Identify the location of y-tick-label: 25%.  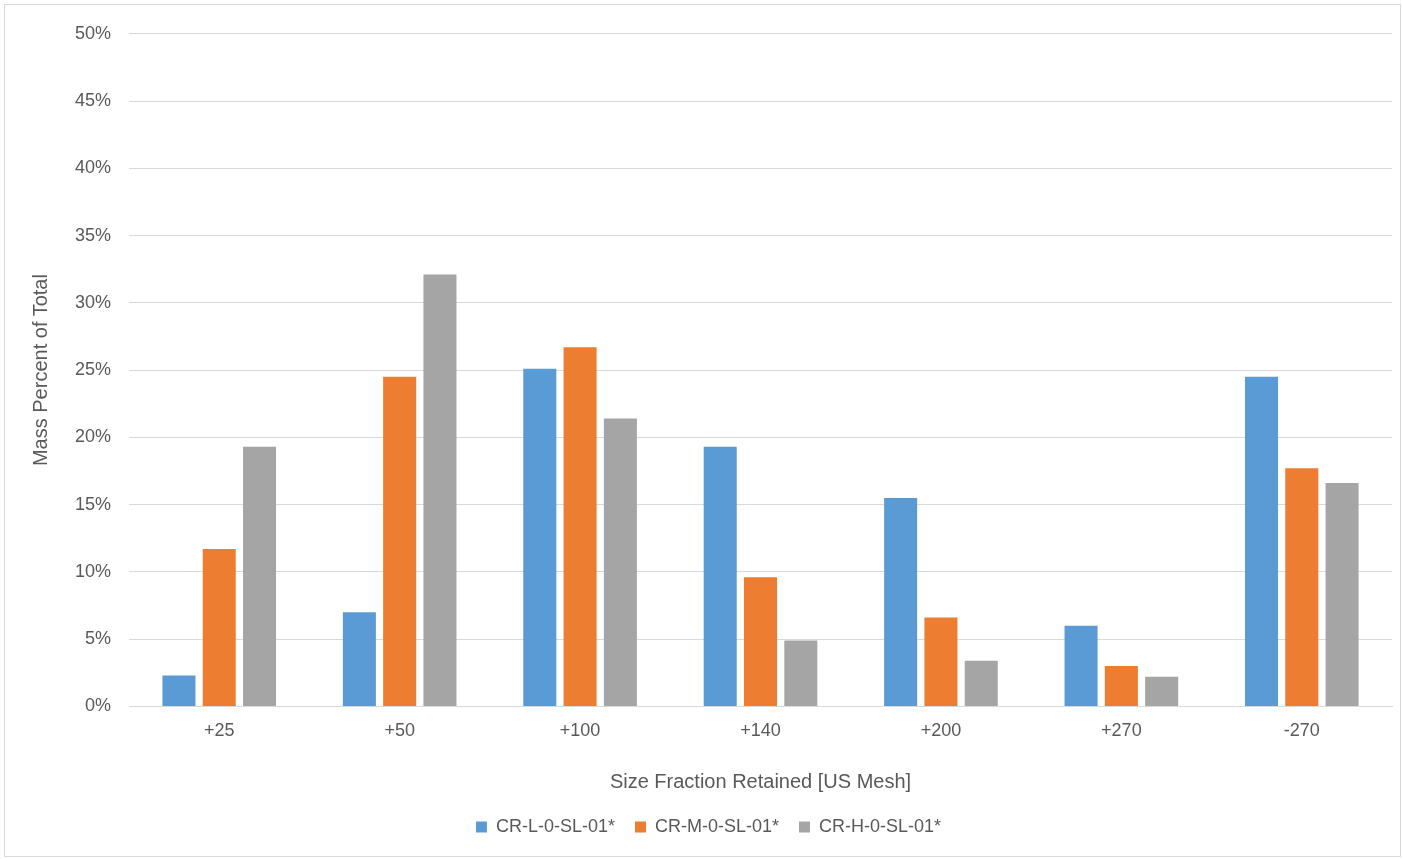
(93, 369).